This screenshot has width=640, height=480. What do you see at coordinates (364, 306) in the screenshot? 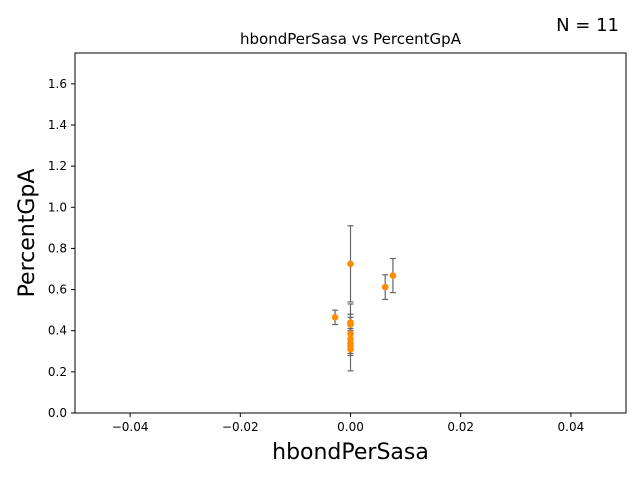
I see `data-points` at bounding box center [364, 306].